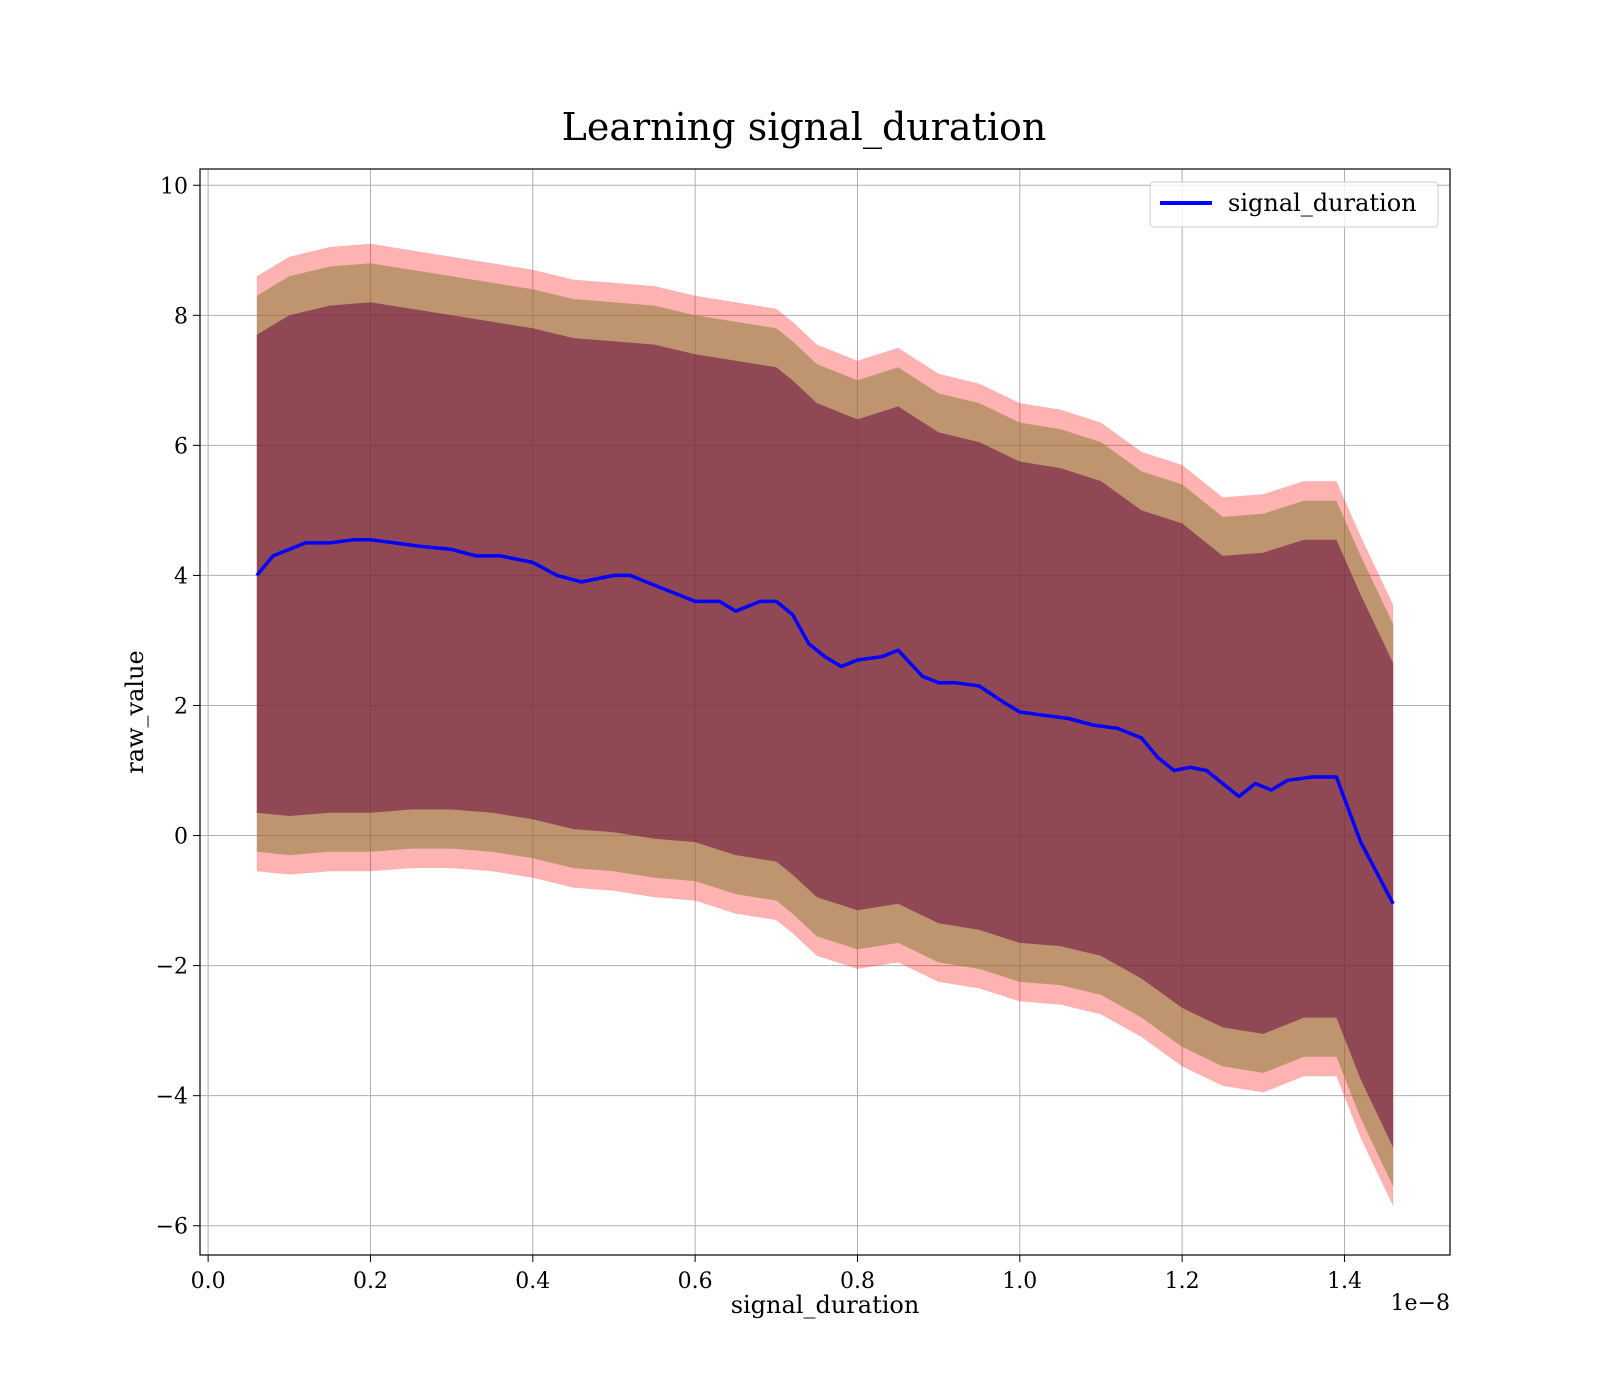 The width and height of the screenshot is (1600, 1400). What do you see at coordinates (172, 967) in the screenshot?
I see `y-tick-label-2: −2` at bounding box center [172, 967].